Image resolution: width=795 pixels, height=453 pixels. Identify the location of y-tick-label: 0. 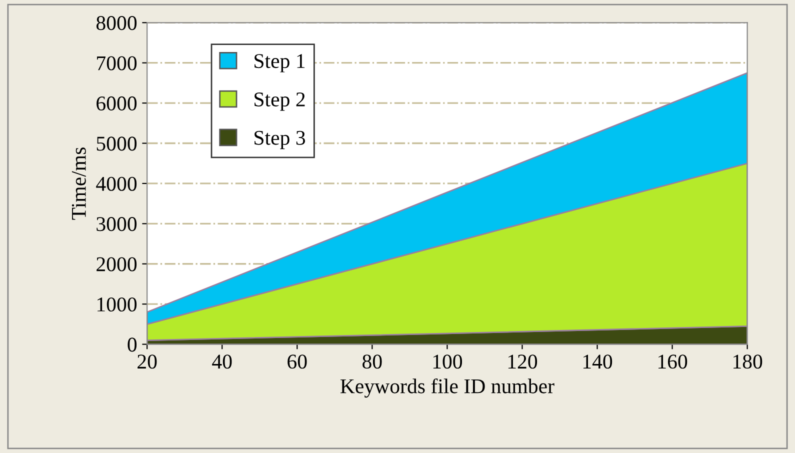
(132, 345).